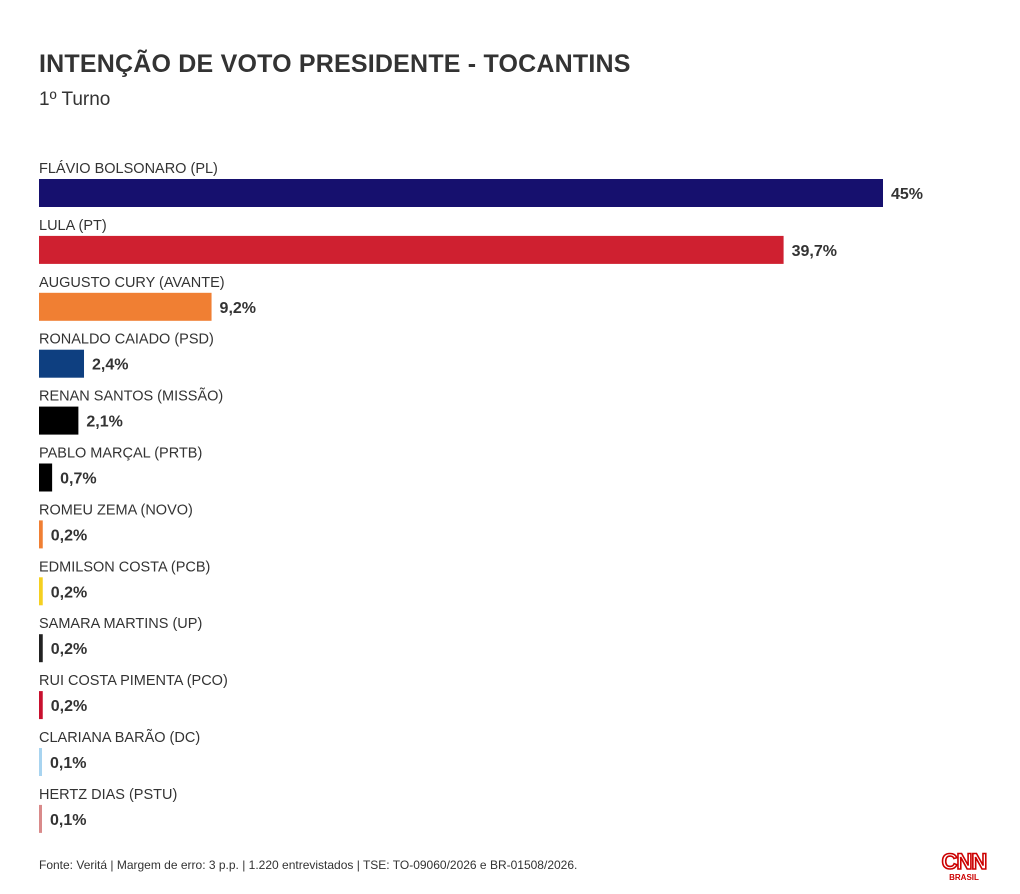  What do you see at coordinates (133, 681) in the screenshot?
I see `category-label: RUI COSTA PIMENTA (PCO)` at bounding box center [133, 681].